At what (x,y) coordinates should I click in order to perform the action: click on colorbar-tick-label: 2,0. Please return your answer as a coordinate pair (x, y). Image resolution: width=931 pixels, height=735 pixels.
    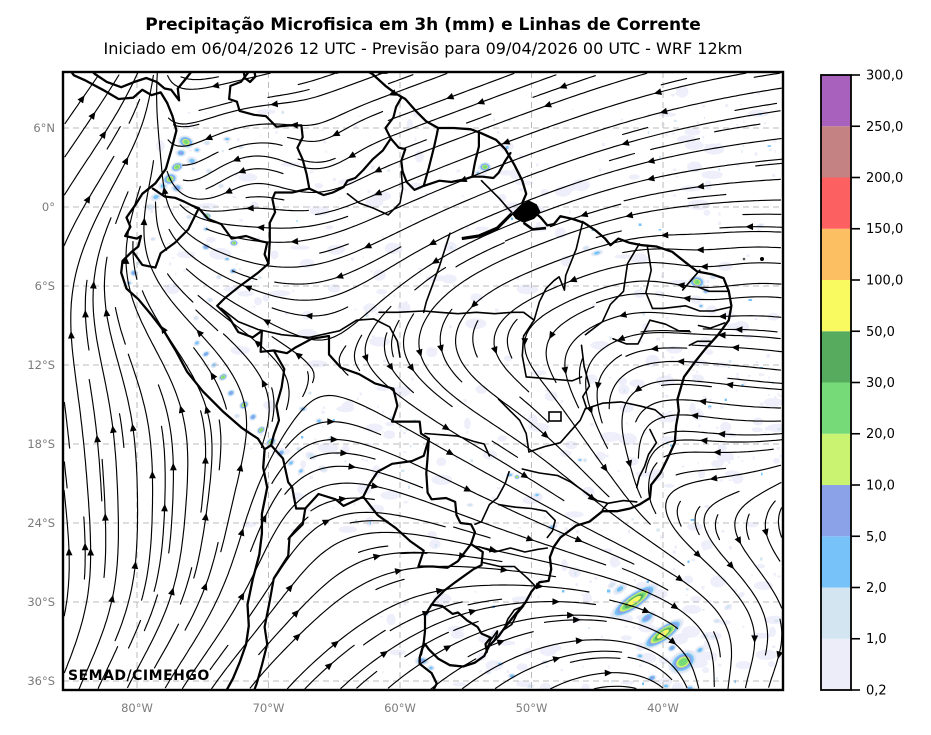
    Looking at the image, I should click on (876, 588).